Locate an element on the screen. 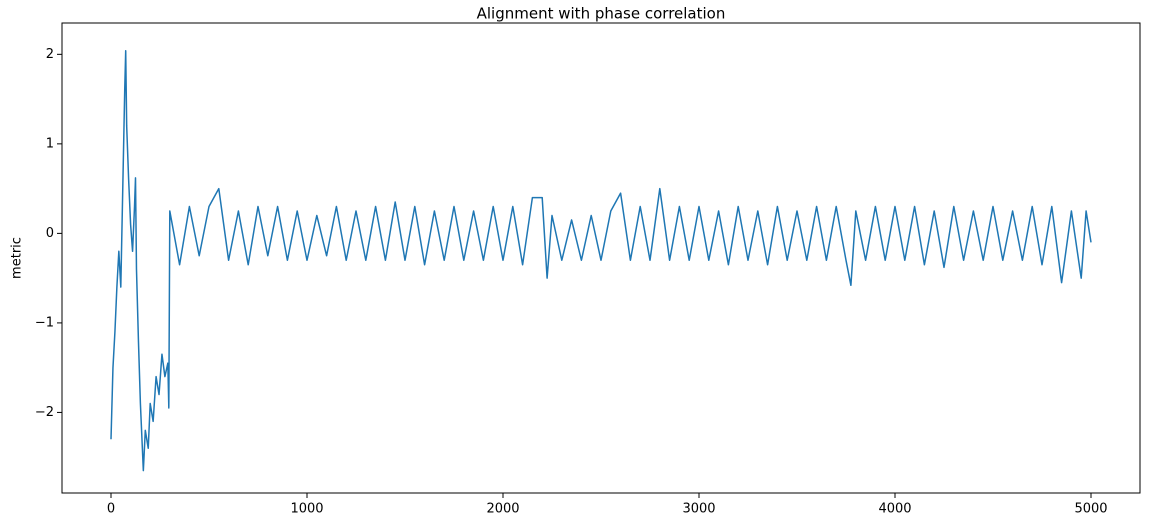  y-tick-label: −2 is located at coordinates (44, 412).